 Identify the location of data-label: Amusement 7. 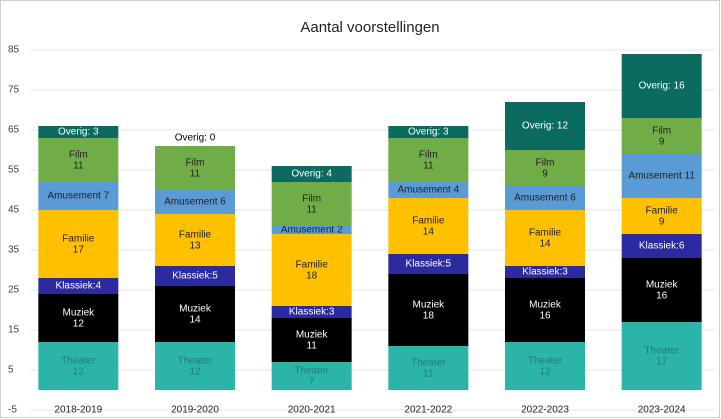
(78, 196).